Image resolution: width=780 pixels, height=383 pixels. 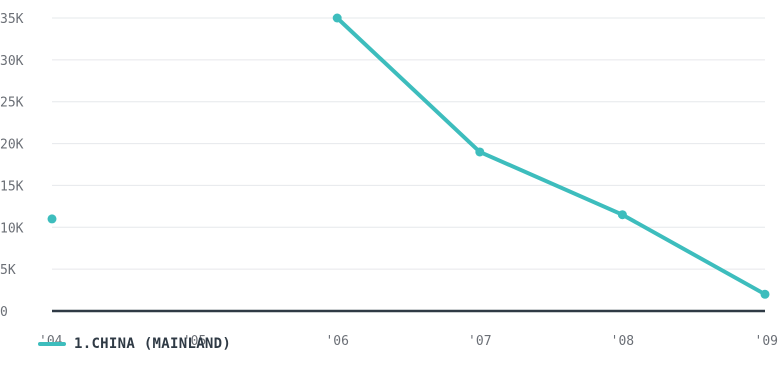 I want to click on x-tick-label: '06, so click(x=336, y=341).